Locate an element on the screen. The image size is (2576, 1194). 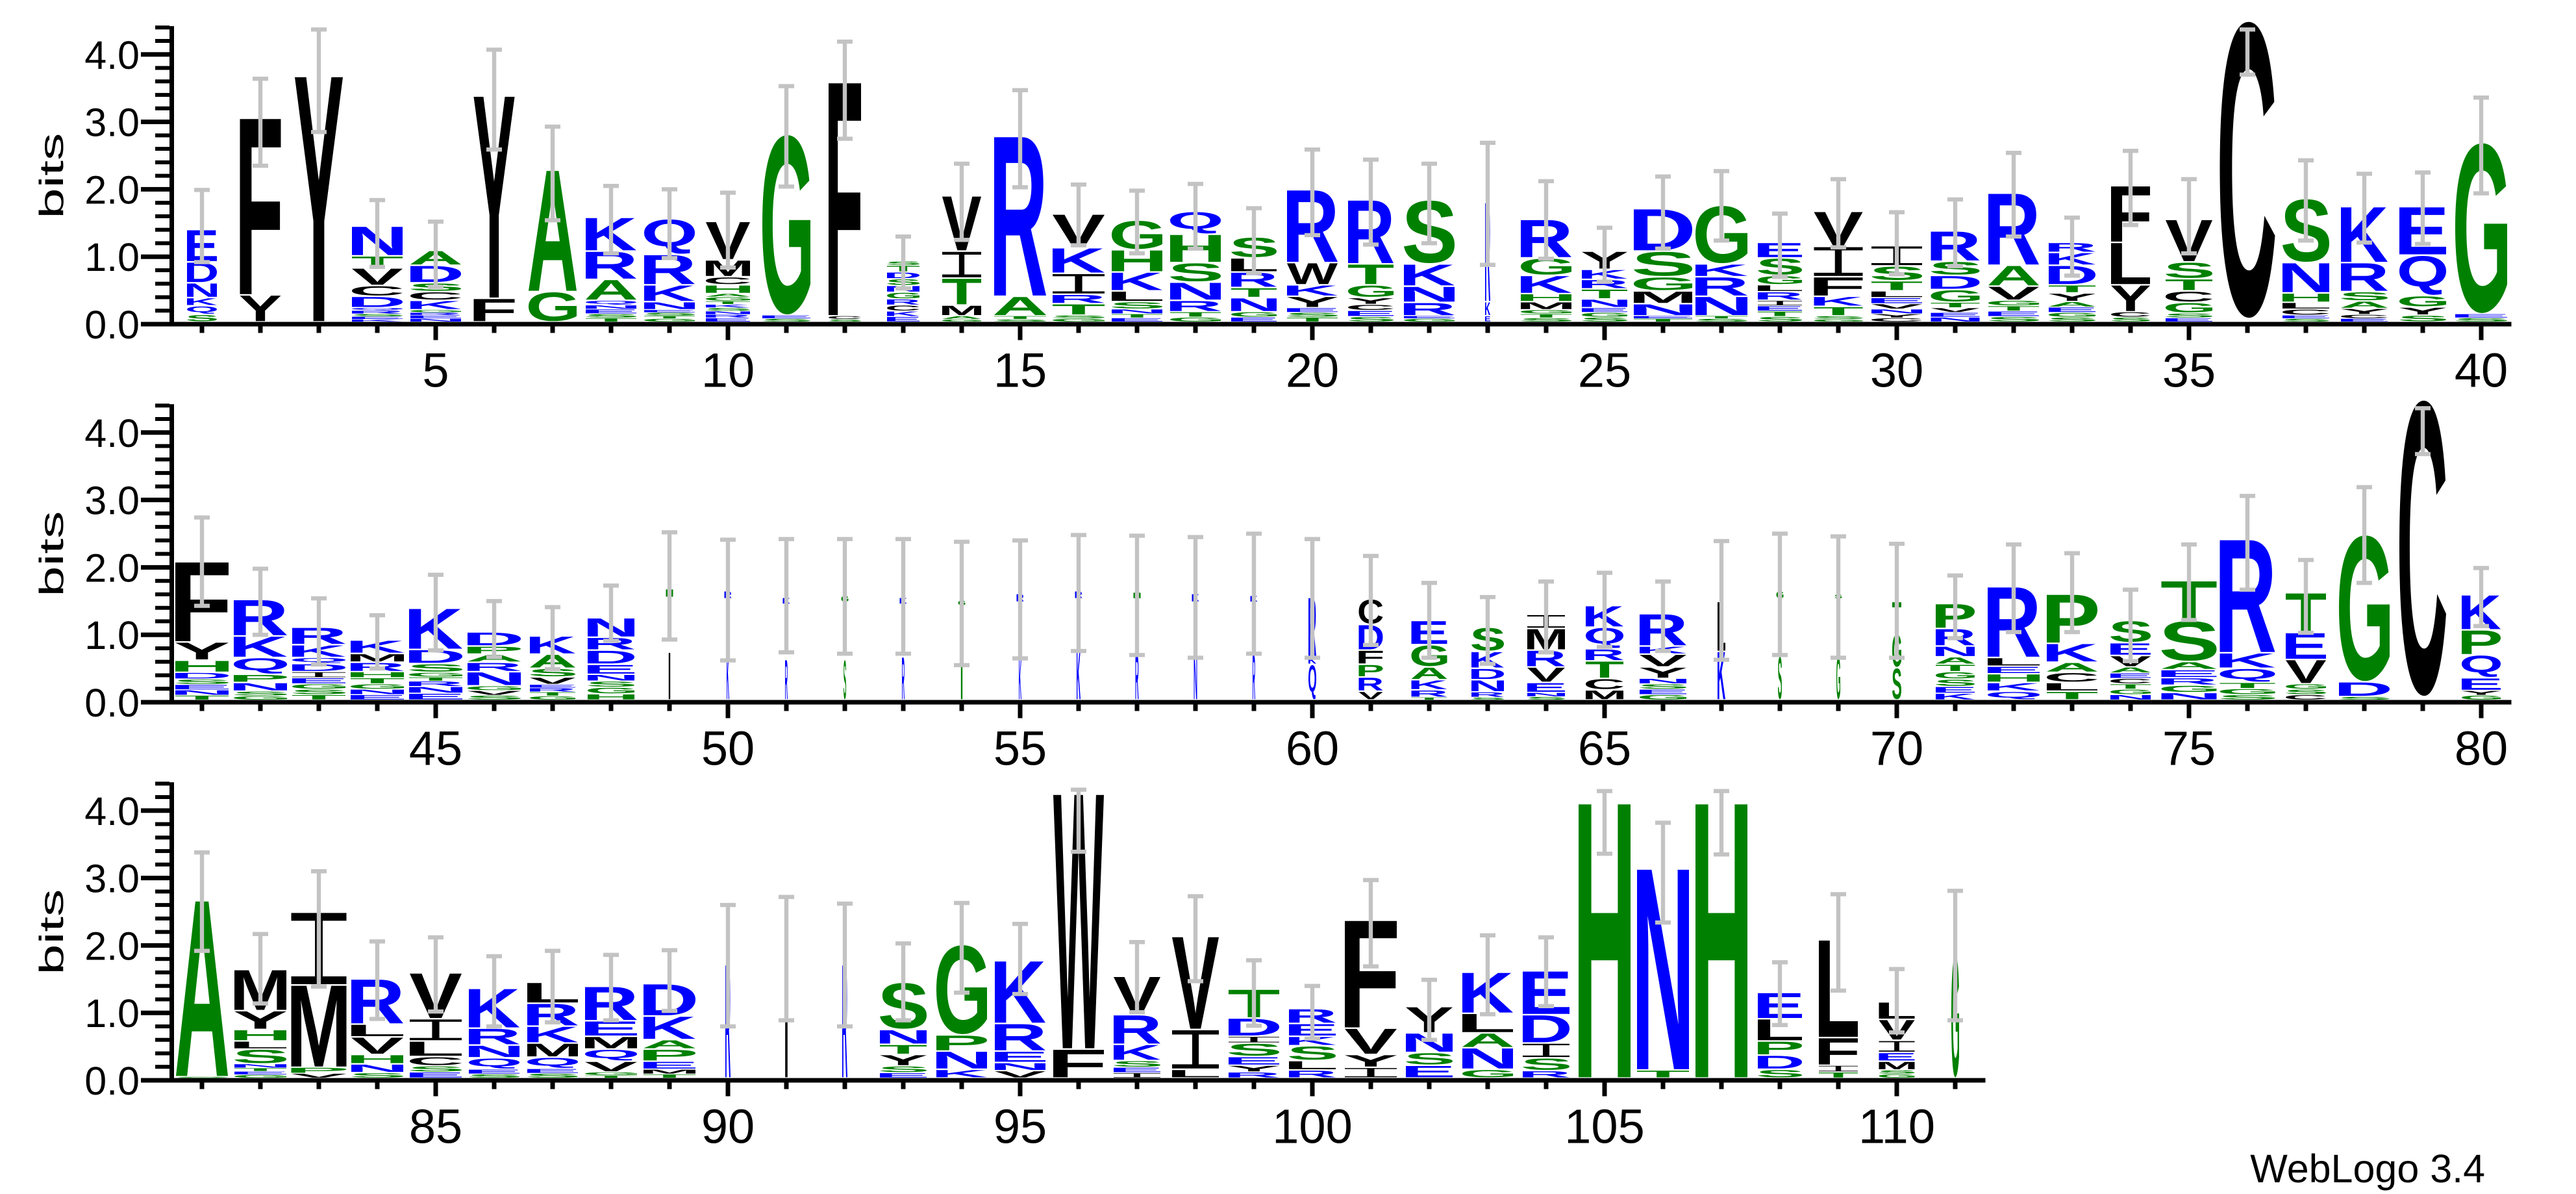
svg-text: 95 is located at coordinates (1020, 1127).